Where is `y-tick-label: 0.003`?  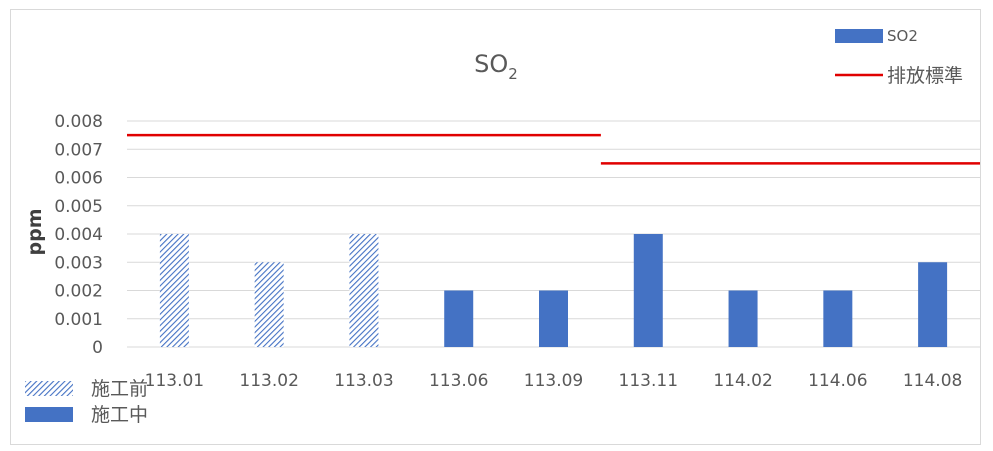 y-tick-label: 0.003 is located at coordinates (78, 263).